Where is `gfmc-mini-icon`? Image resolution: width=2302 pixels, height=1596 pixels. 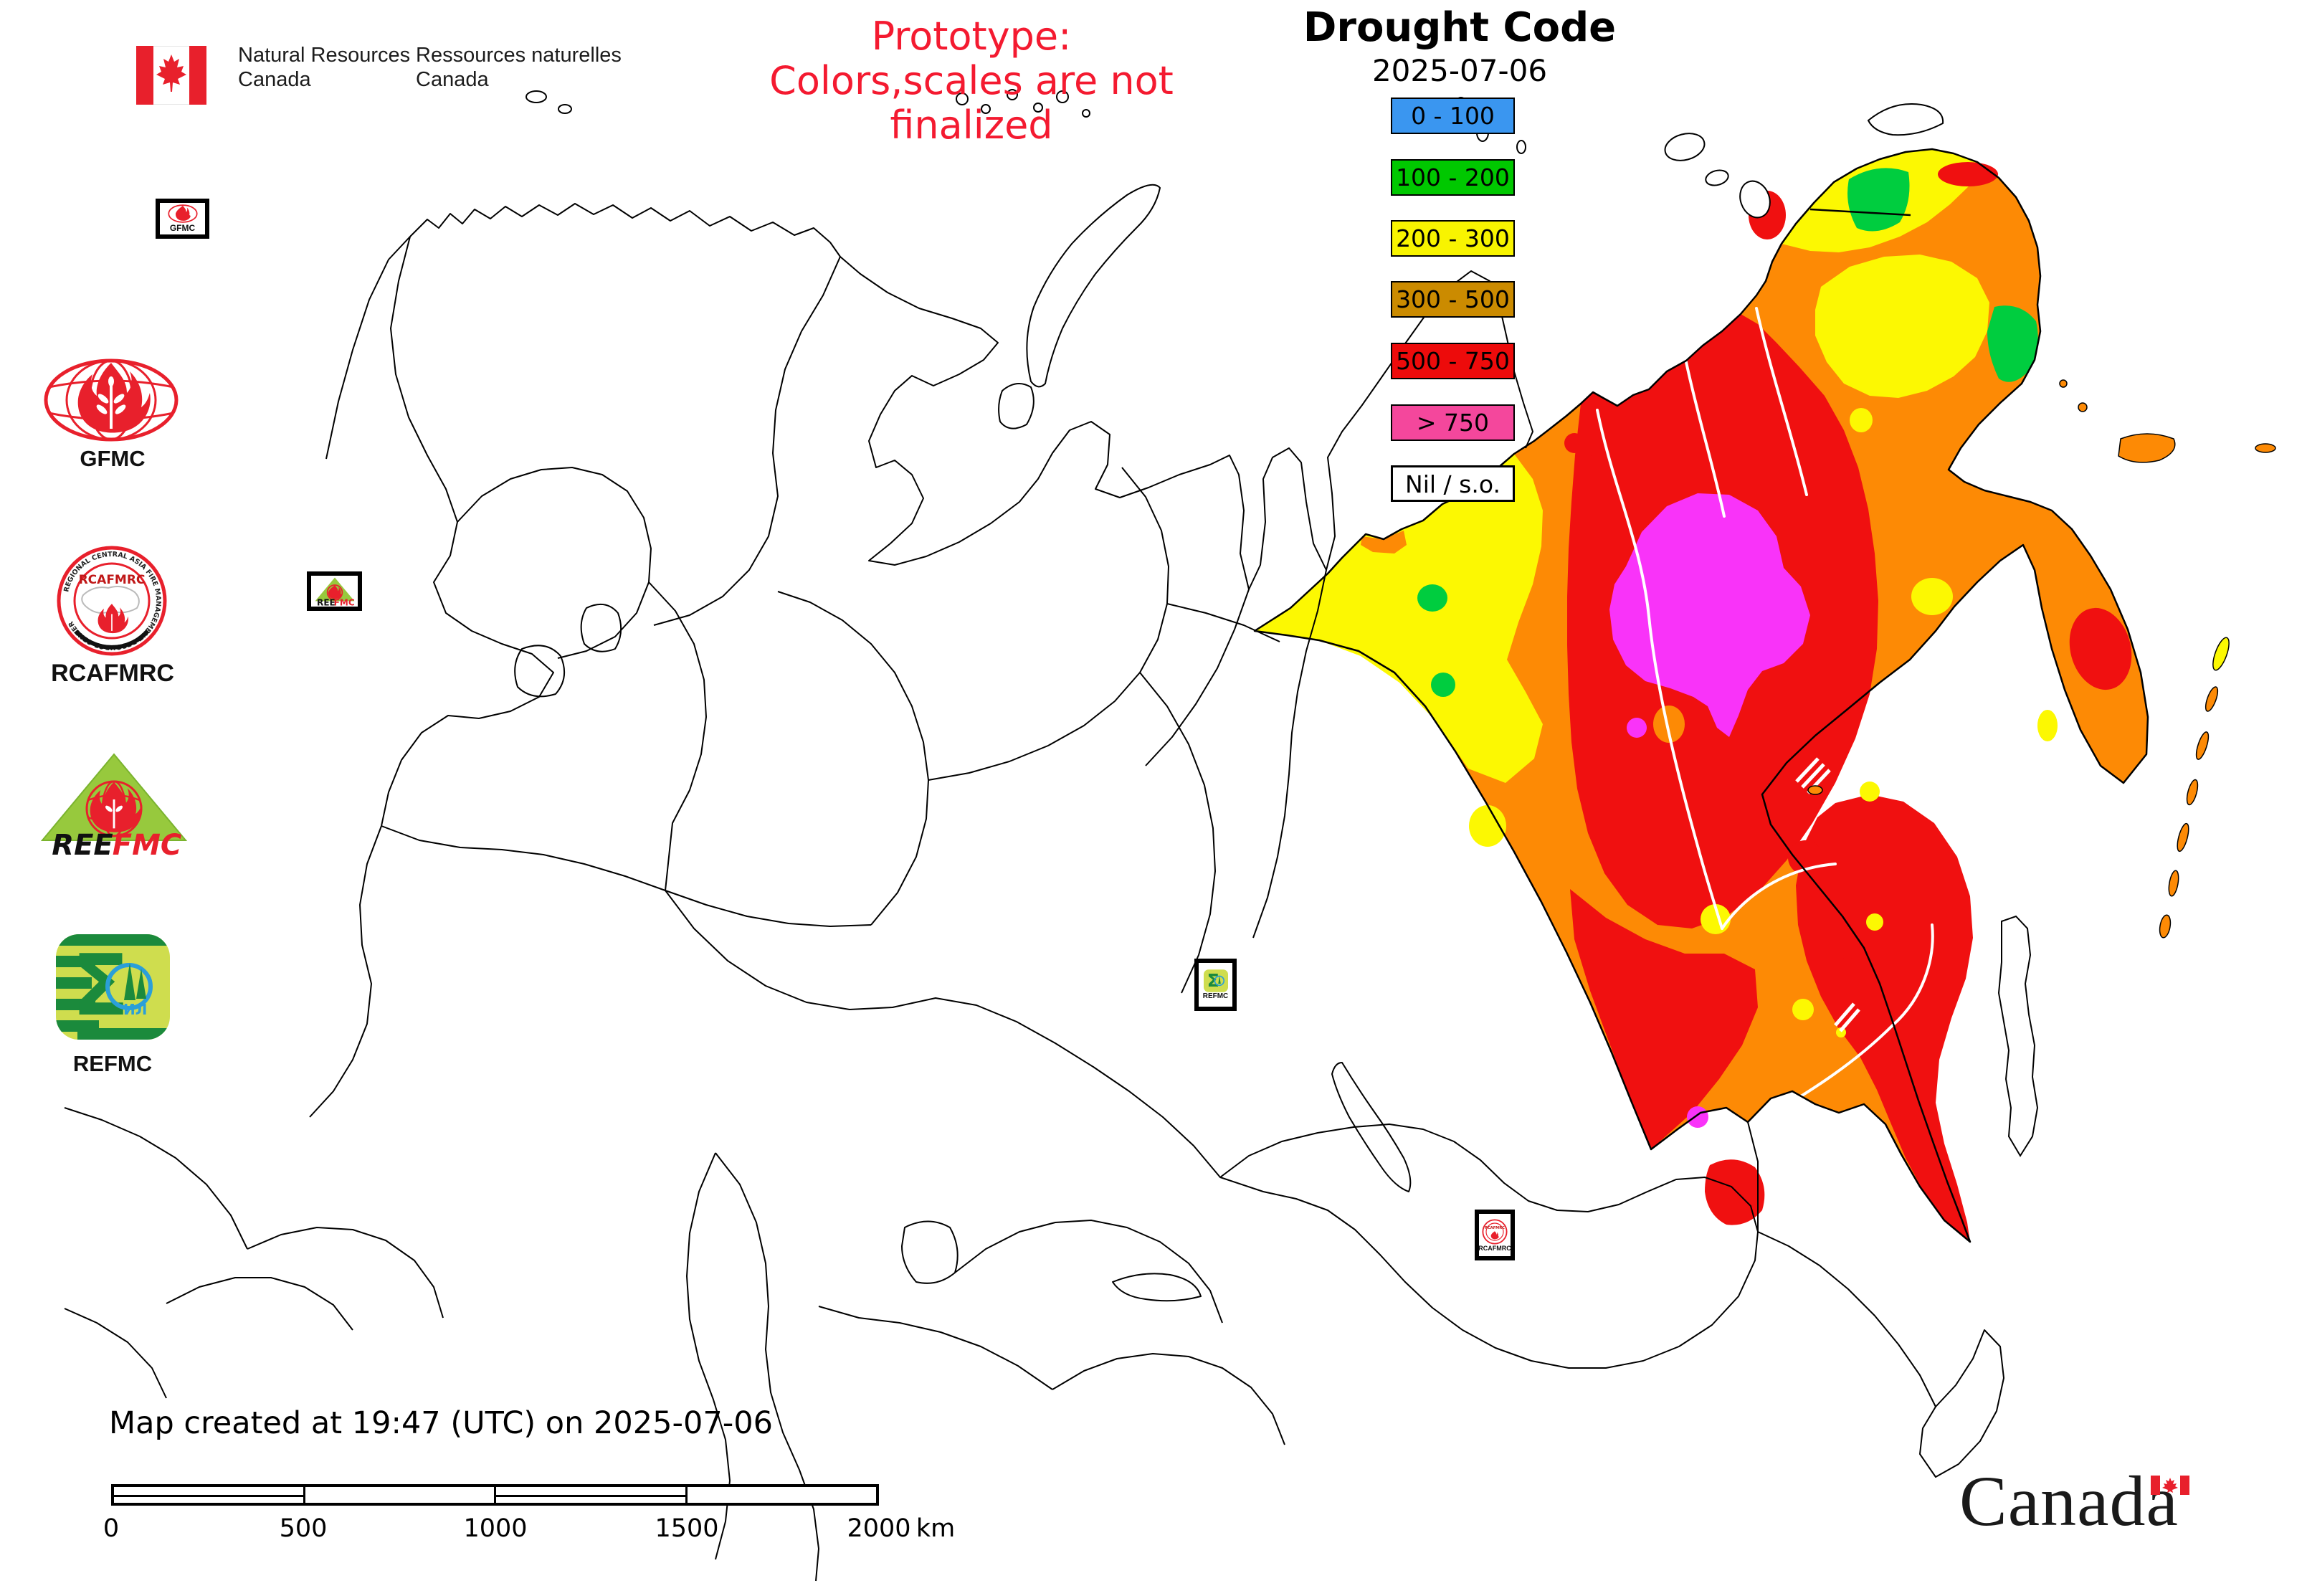
gfmc-mini-icon is located at coordinates (183, 213).